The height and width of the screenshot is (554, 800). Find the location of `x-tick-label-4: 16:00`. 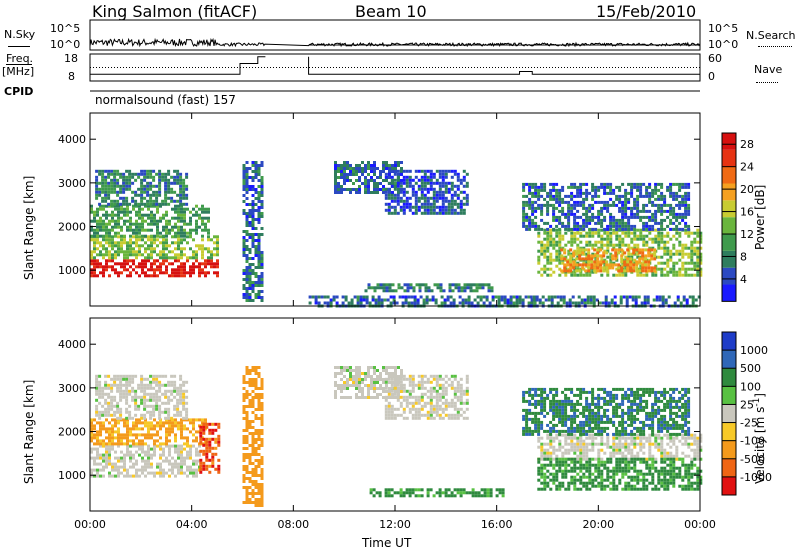

x-tick-label-4: 16:00 is located at coordinates (497, 524).